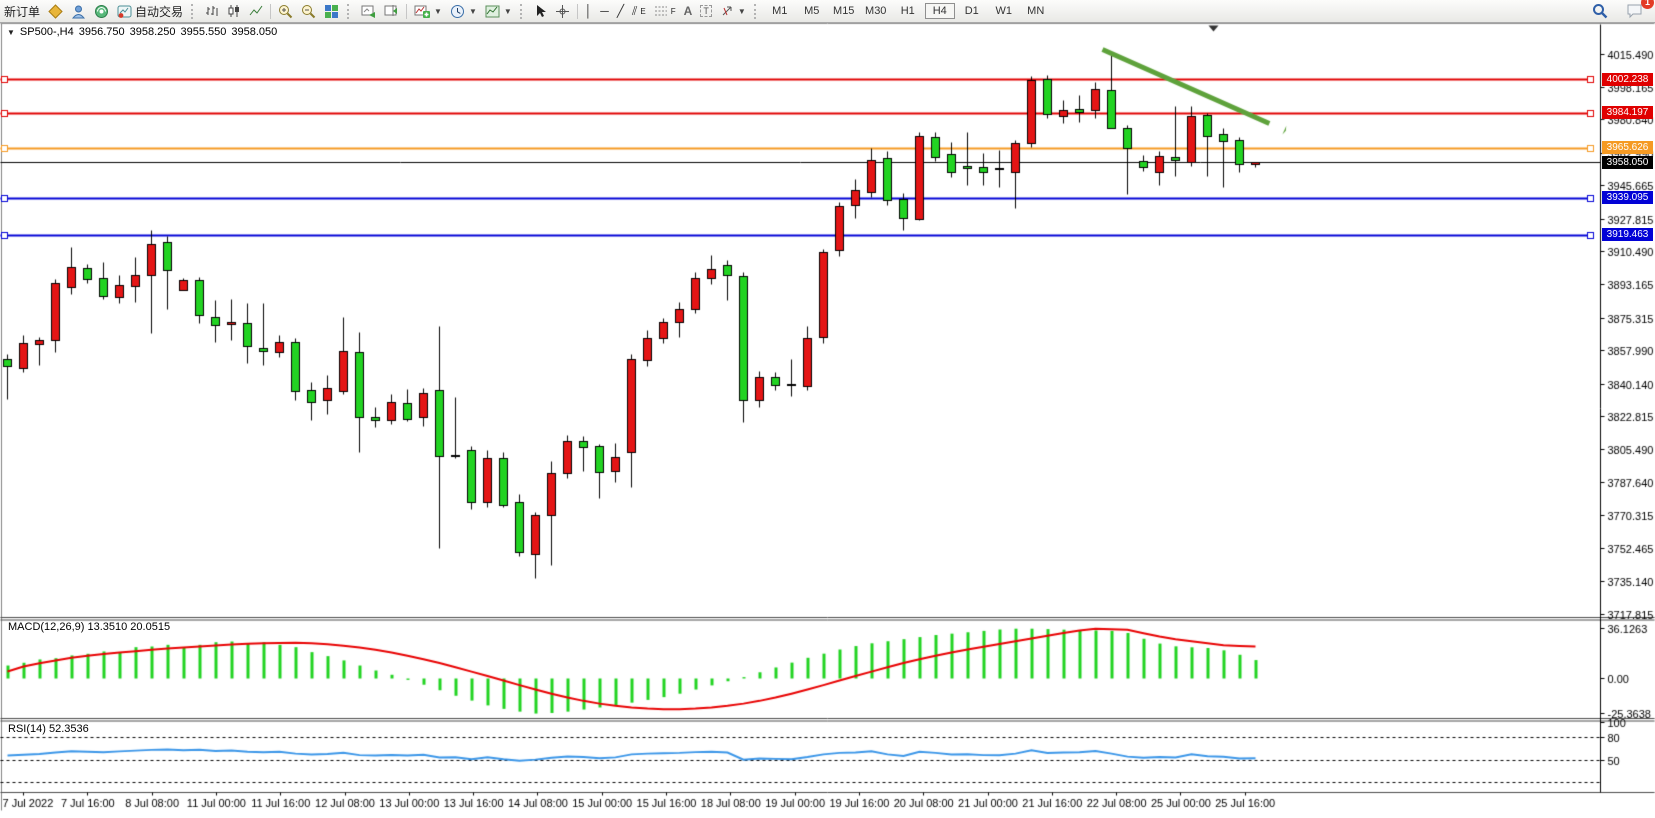 Image resolution: width=1655 pixels, height=818 pixels. I want to click on auto-scroll-icon, so click(368, 11).